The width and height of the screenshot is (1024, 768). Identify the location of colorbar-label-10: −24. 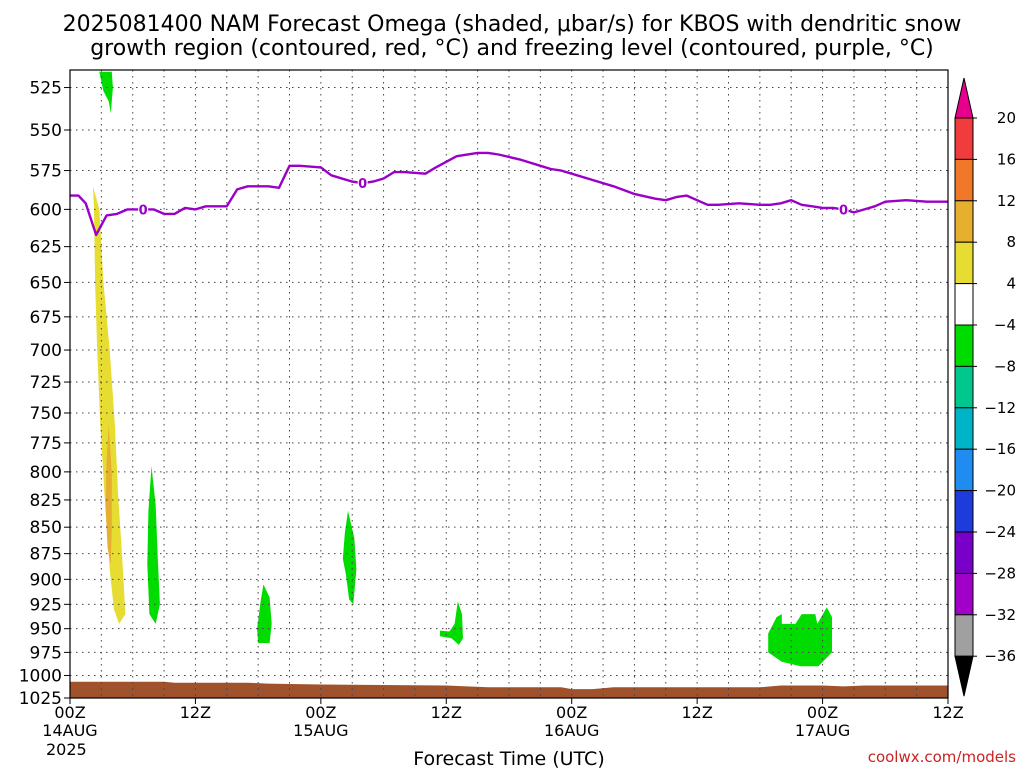
(1000, 532).